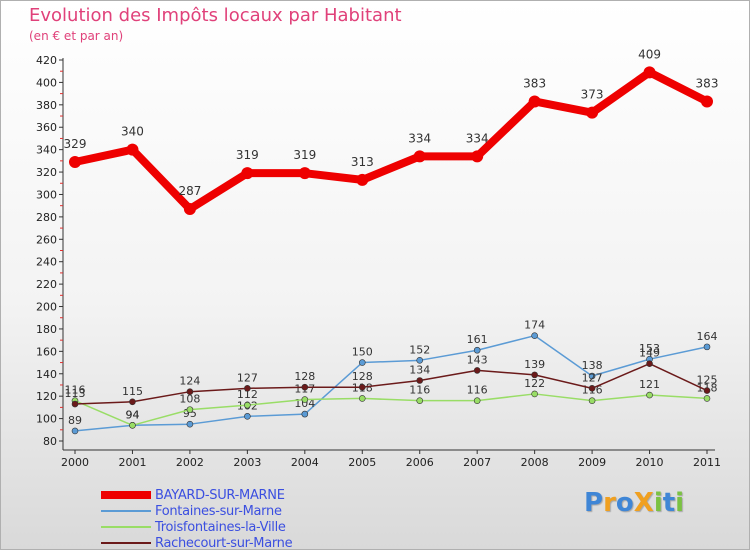 The image size is (750, 551). Describe the element at coordinates (649, 384) in the screenshot. I see `data-label: 121` at that location.